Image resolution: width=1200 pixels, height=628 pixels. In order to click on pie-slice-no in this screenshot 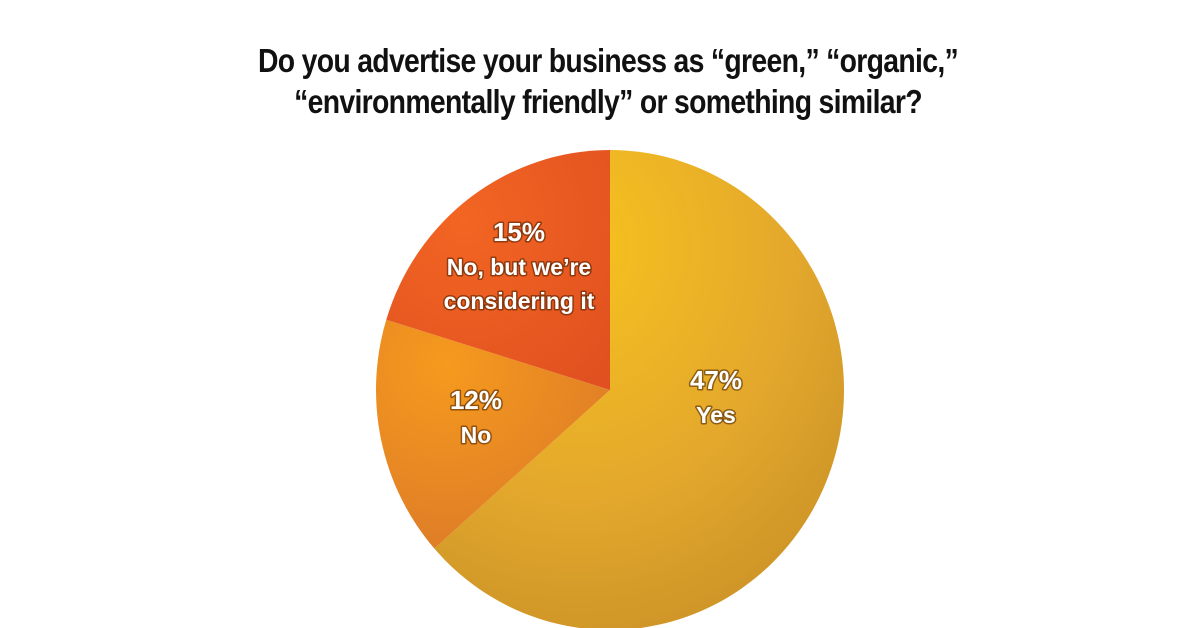, I will do `click(493, 434)`.